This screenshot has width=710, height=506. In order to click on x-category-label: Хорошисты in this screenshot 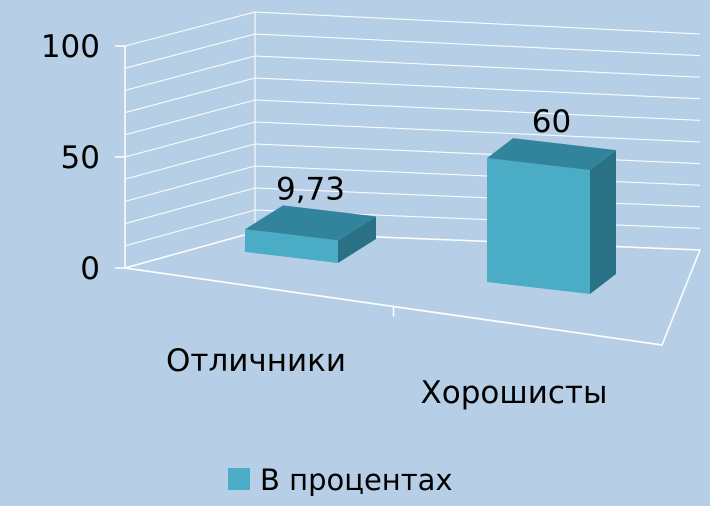, I will do `click(514, 393)`.